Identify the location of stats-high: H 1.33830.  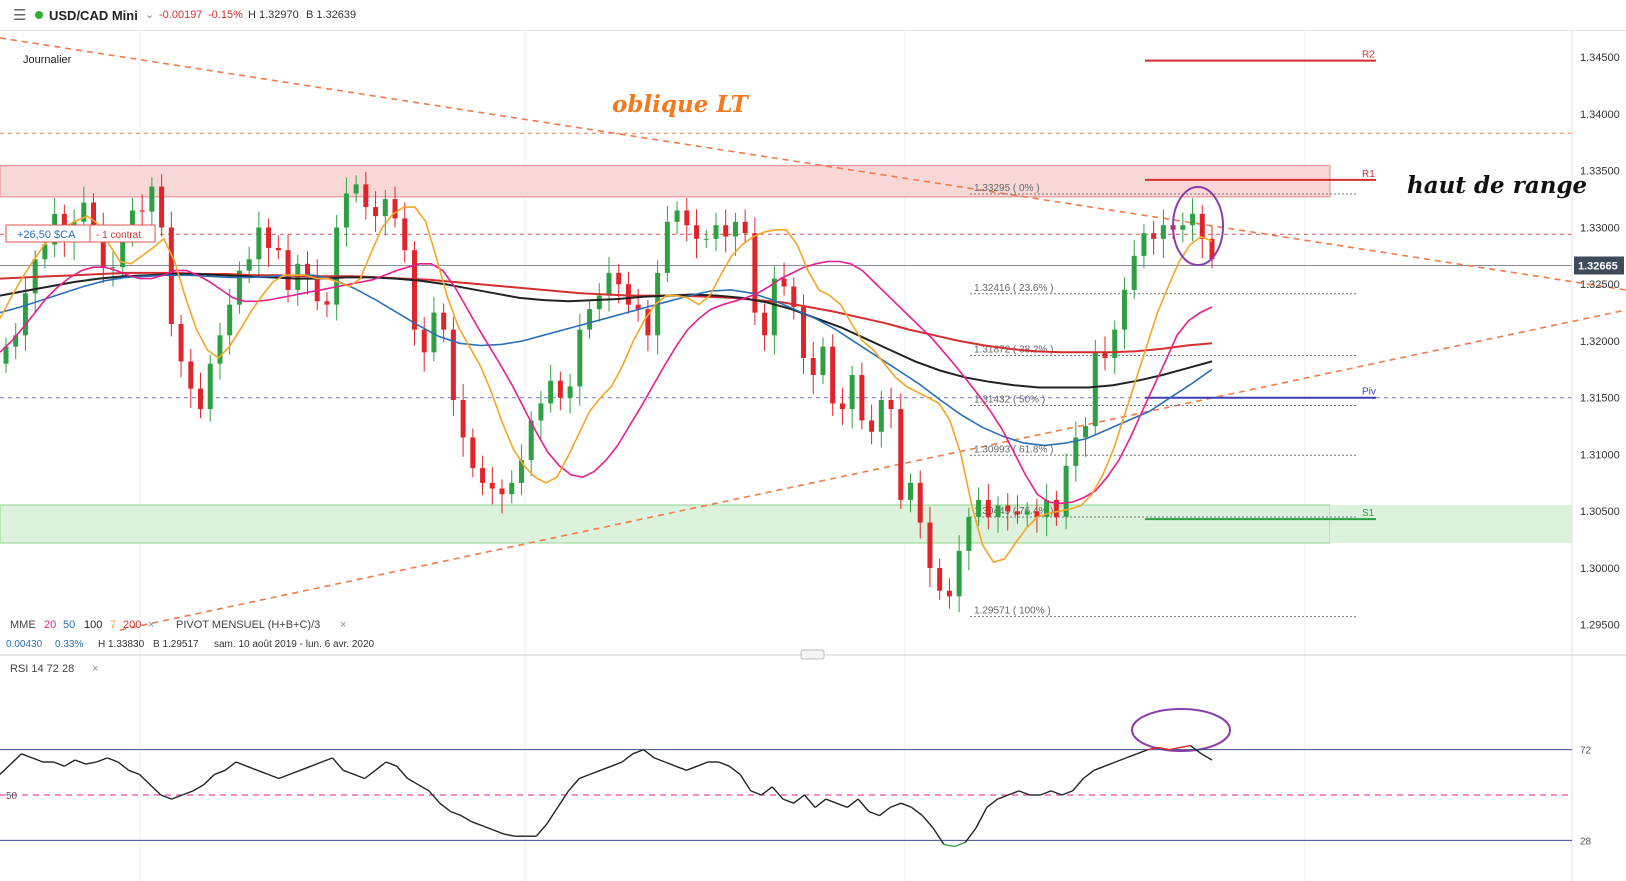
(121, 644).